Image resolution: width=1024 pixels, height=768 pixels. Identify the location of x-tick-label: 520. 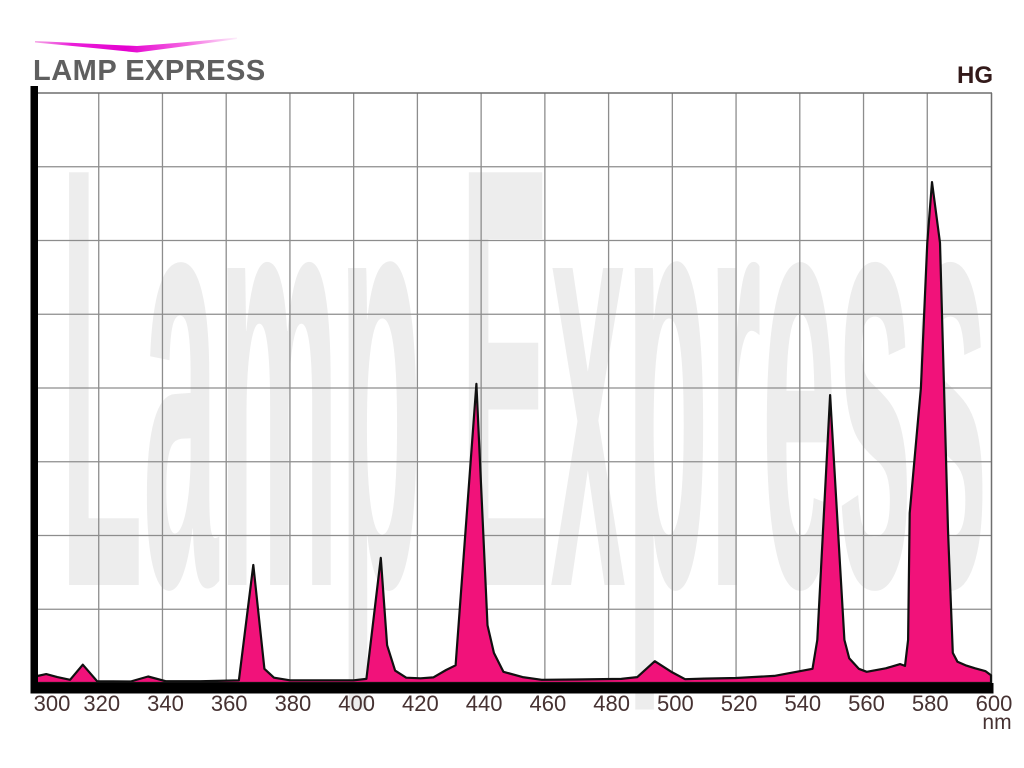
(739, 703).